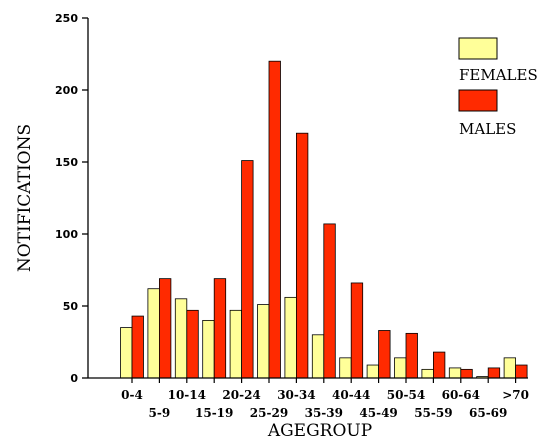 This screenshot has height=445, width=557. What do you see at coordinates (319, 431) in the screenshot?
I see `x-axis-title: AGEGROUP` at bounding box center [319, 431].